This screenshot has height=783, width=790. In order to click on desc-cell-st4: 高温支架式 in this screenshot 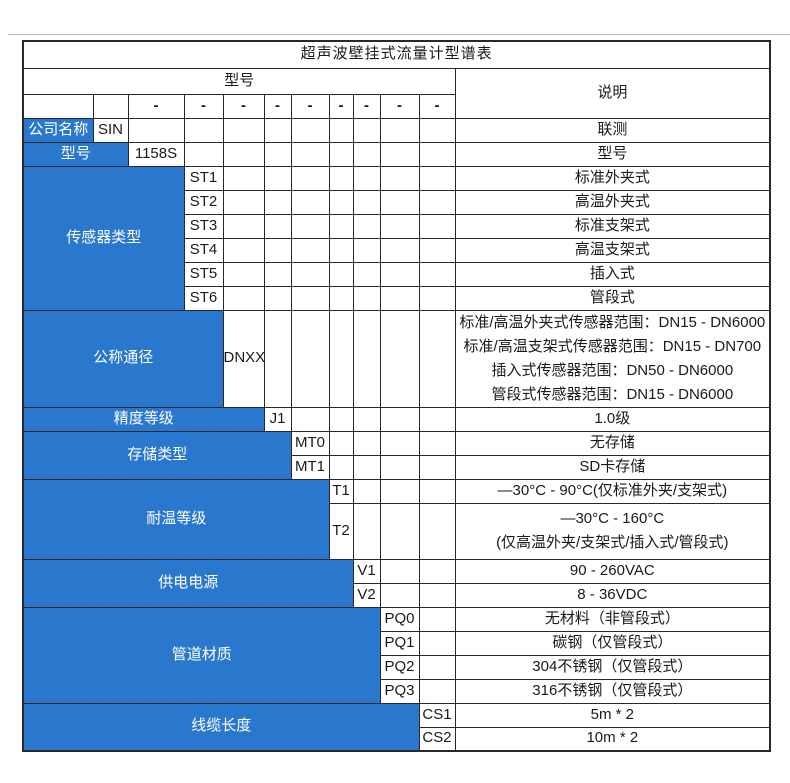, I will do `click(612, 250)`.